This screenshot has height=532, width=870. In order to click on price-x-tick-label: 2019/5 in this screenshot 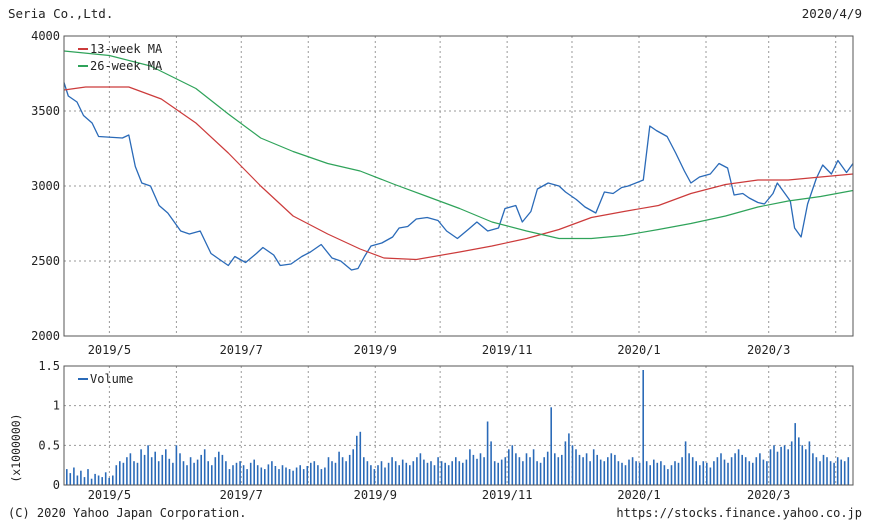, I will do `click(109, 350)`.